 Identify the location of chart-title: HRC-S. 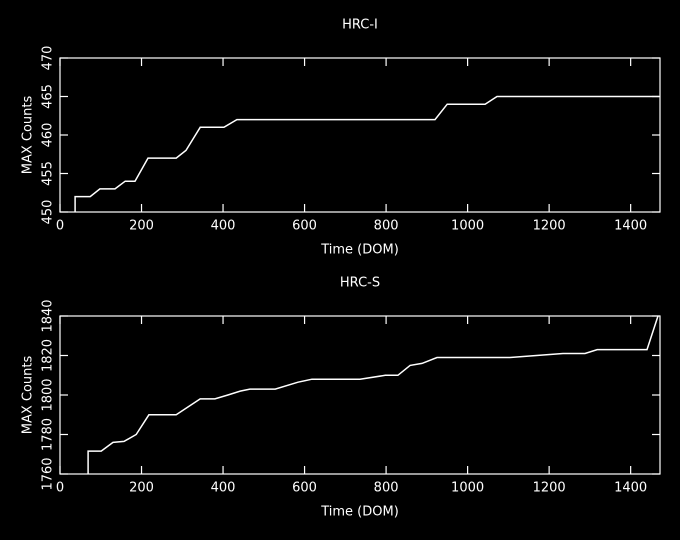
(360, 283).